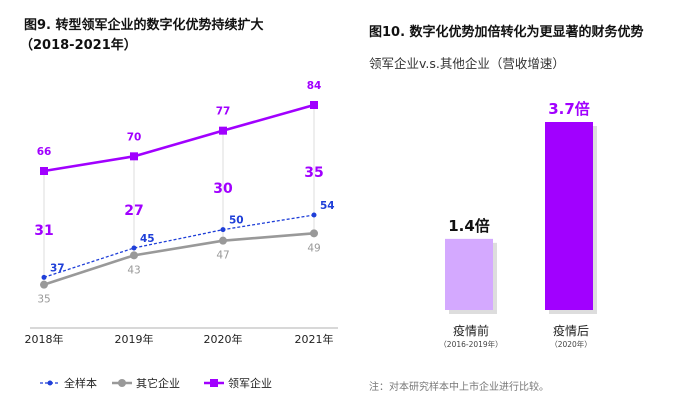 Image resolution: width=700 pixels, height=405 pixels. What do you see at coordinates (222, 256) in the screenshot?
I see `data-label: 47` at bounding box center [222, 256].